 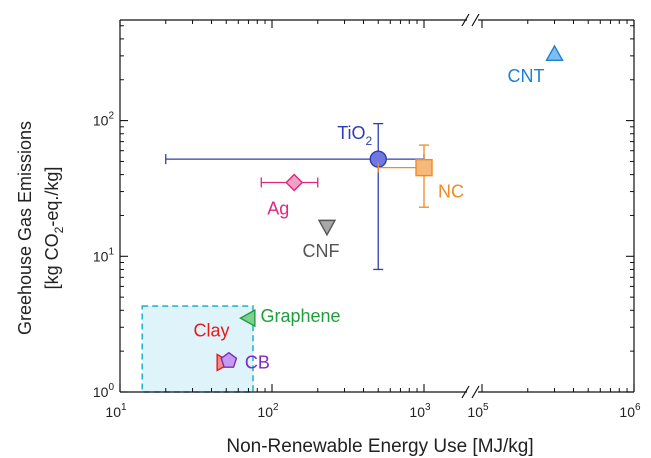 What do you see at coordinates (25, 228) in the screenshot?
I see `y-axis-label-line1: Greehouse Gas Emissions` at bounding box center [25, 228].